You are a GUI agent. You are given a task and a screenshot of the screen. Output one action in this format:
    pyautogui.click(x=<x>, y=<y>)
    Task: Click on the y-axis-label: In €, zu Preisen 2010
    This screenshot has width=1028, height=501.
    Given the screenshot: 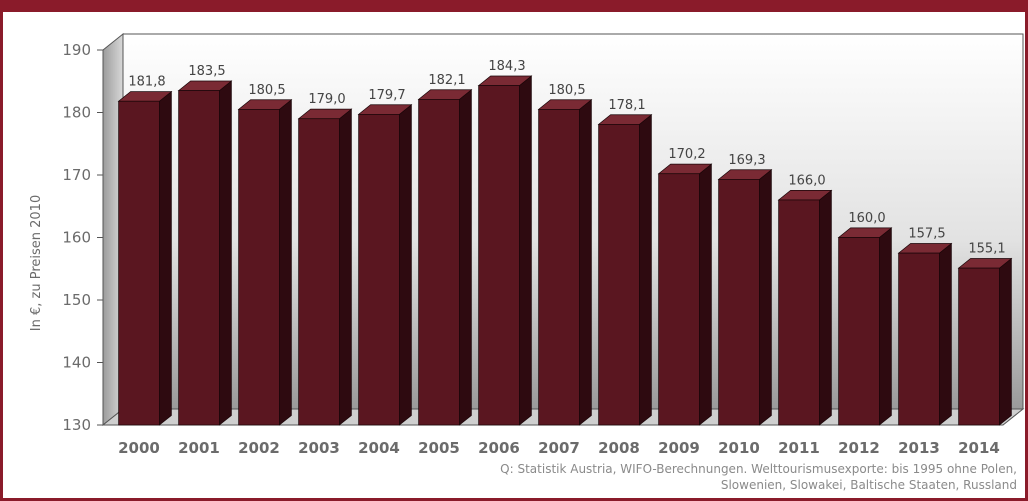 What is the action you would take?
    pyautogui.click(x=36, y=263)
    